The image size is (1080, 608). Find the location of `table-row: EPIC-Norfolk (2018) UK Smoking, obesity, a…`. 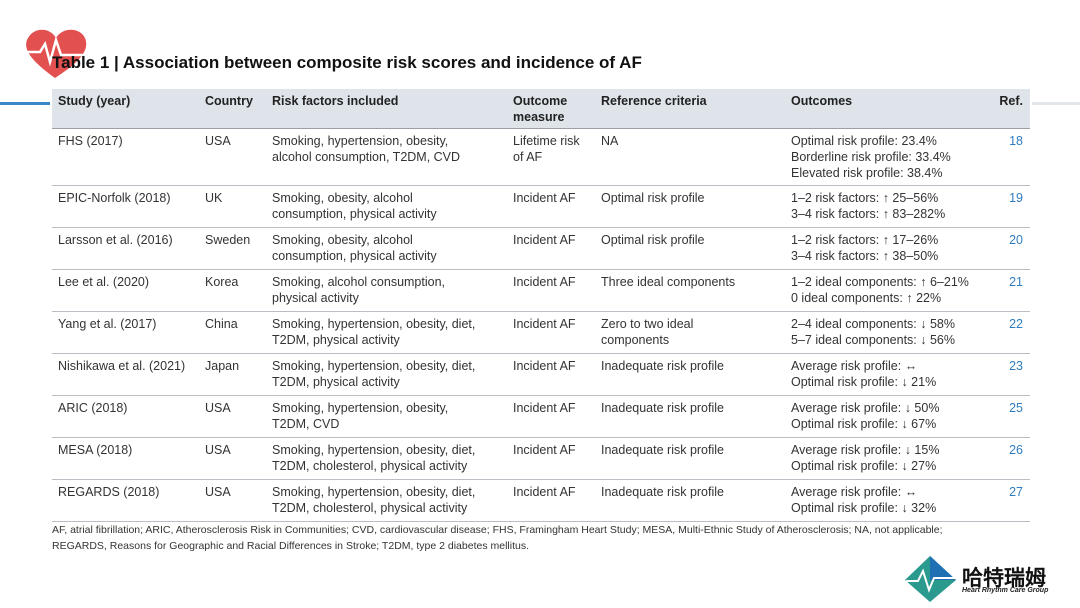

table-row: EPIC-Norfolk (2018) UK Smoking, obesity, a… is located at coordinates (541, 207).